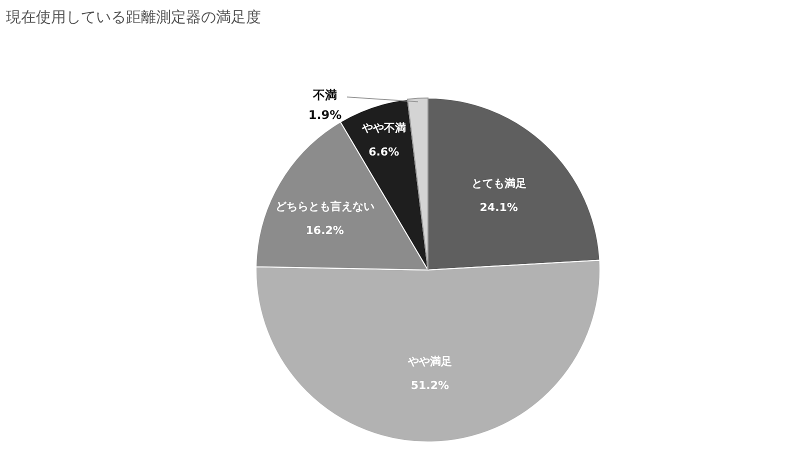  Describe the element at coordinates (499, 207) in the screenshot. I see `data-label: 24.1%` at that location.